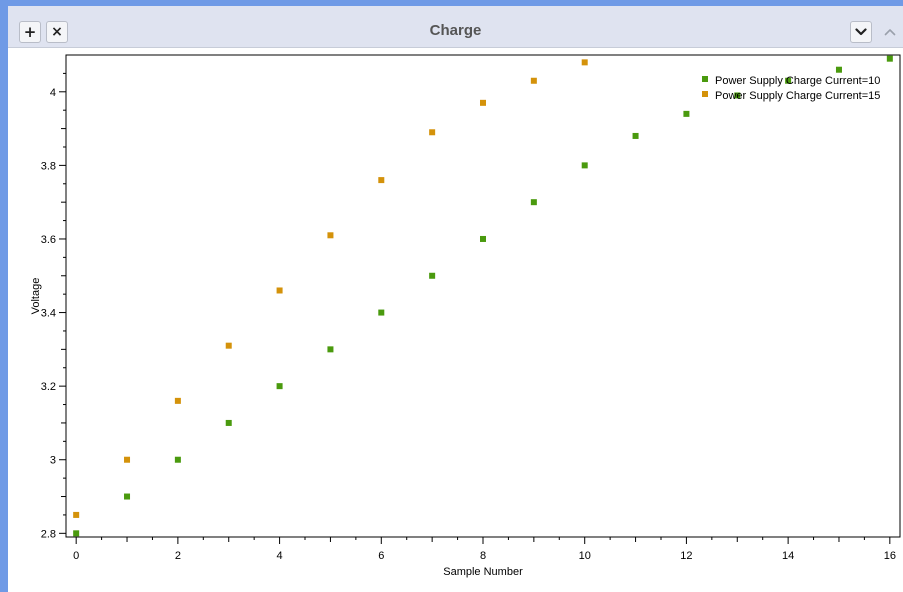 The image size is (903, 592). I want to click on chevron-up-icon, so click(890, 32).